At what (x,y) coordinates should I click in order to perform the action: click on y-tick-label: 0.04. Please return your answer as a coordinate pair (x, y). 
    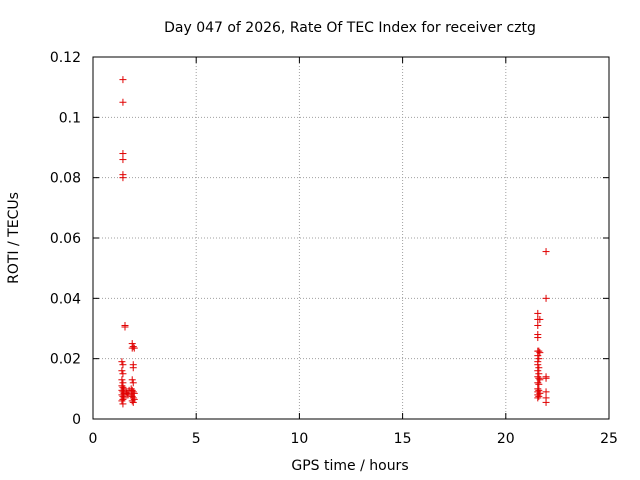
    Looking at the image, I should click on (65, 299).